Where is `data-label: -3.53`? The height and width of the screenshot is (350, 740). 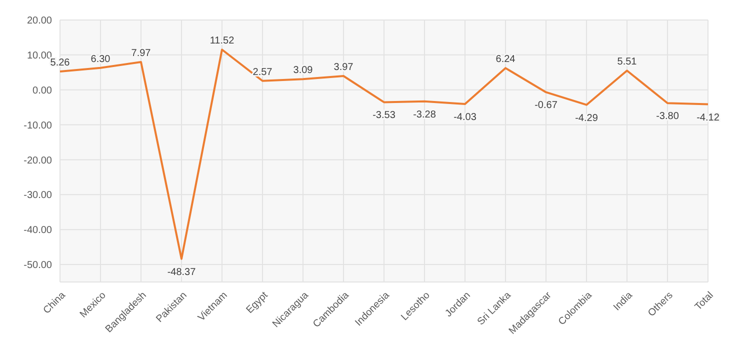 data-label: -3.53 is located at coordinates (384, 116).